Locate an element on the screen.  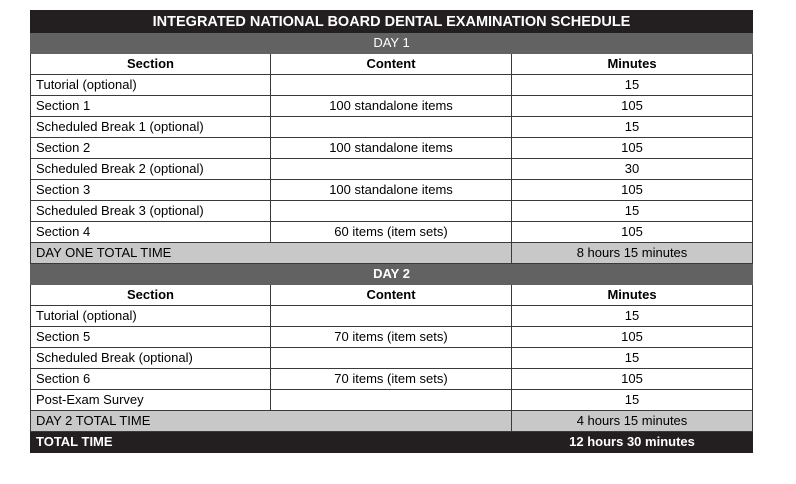
row-section-cell: Section 2 is located at coordinates (150, 148).